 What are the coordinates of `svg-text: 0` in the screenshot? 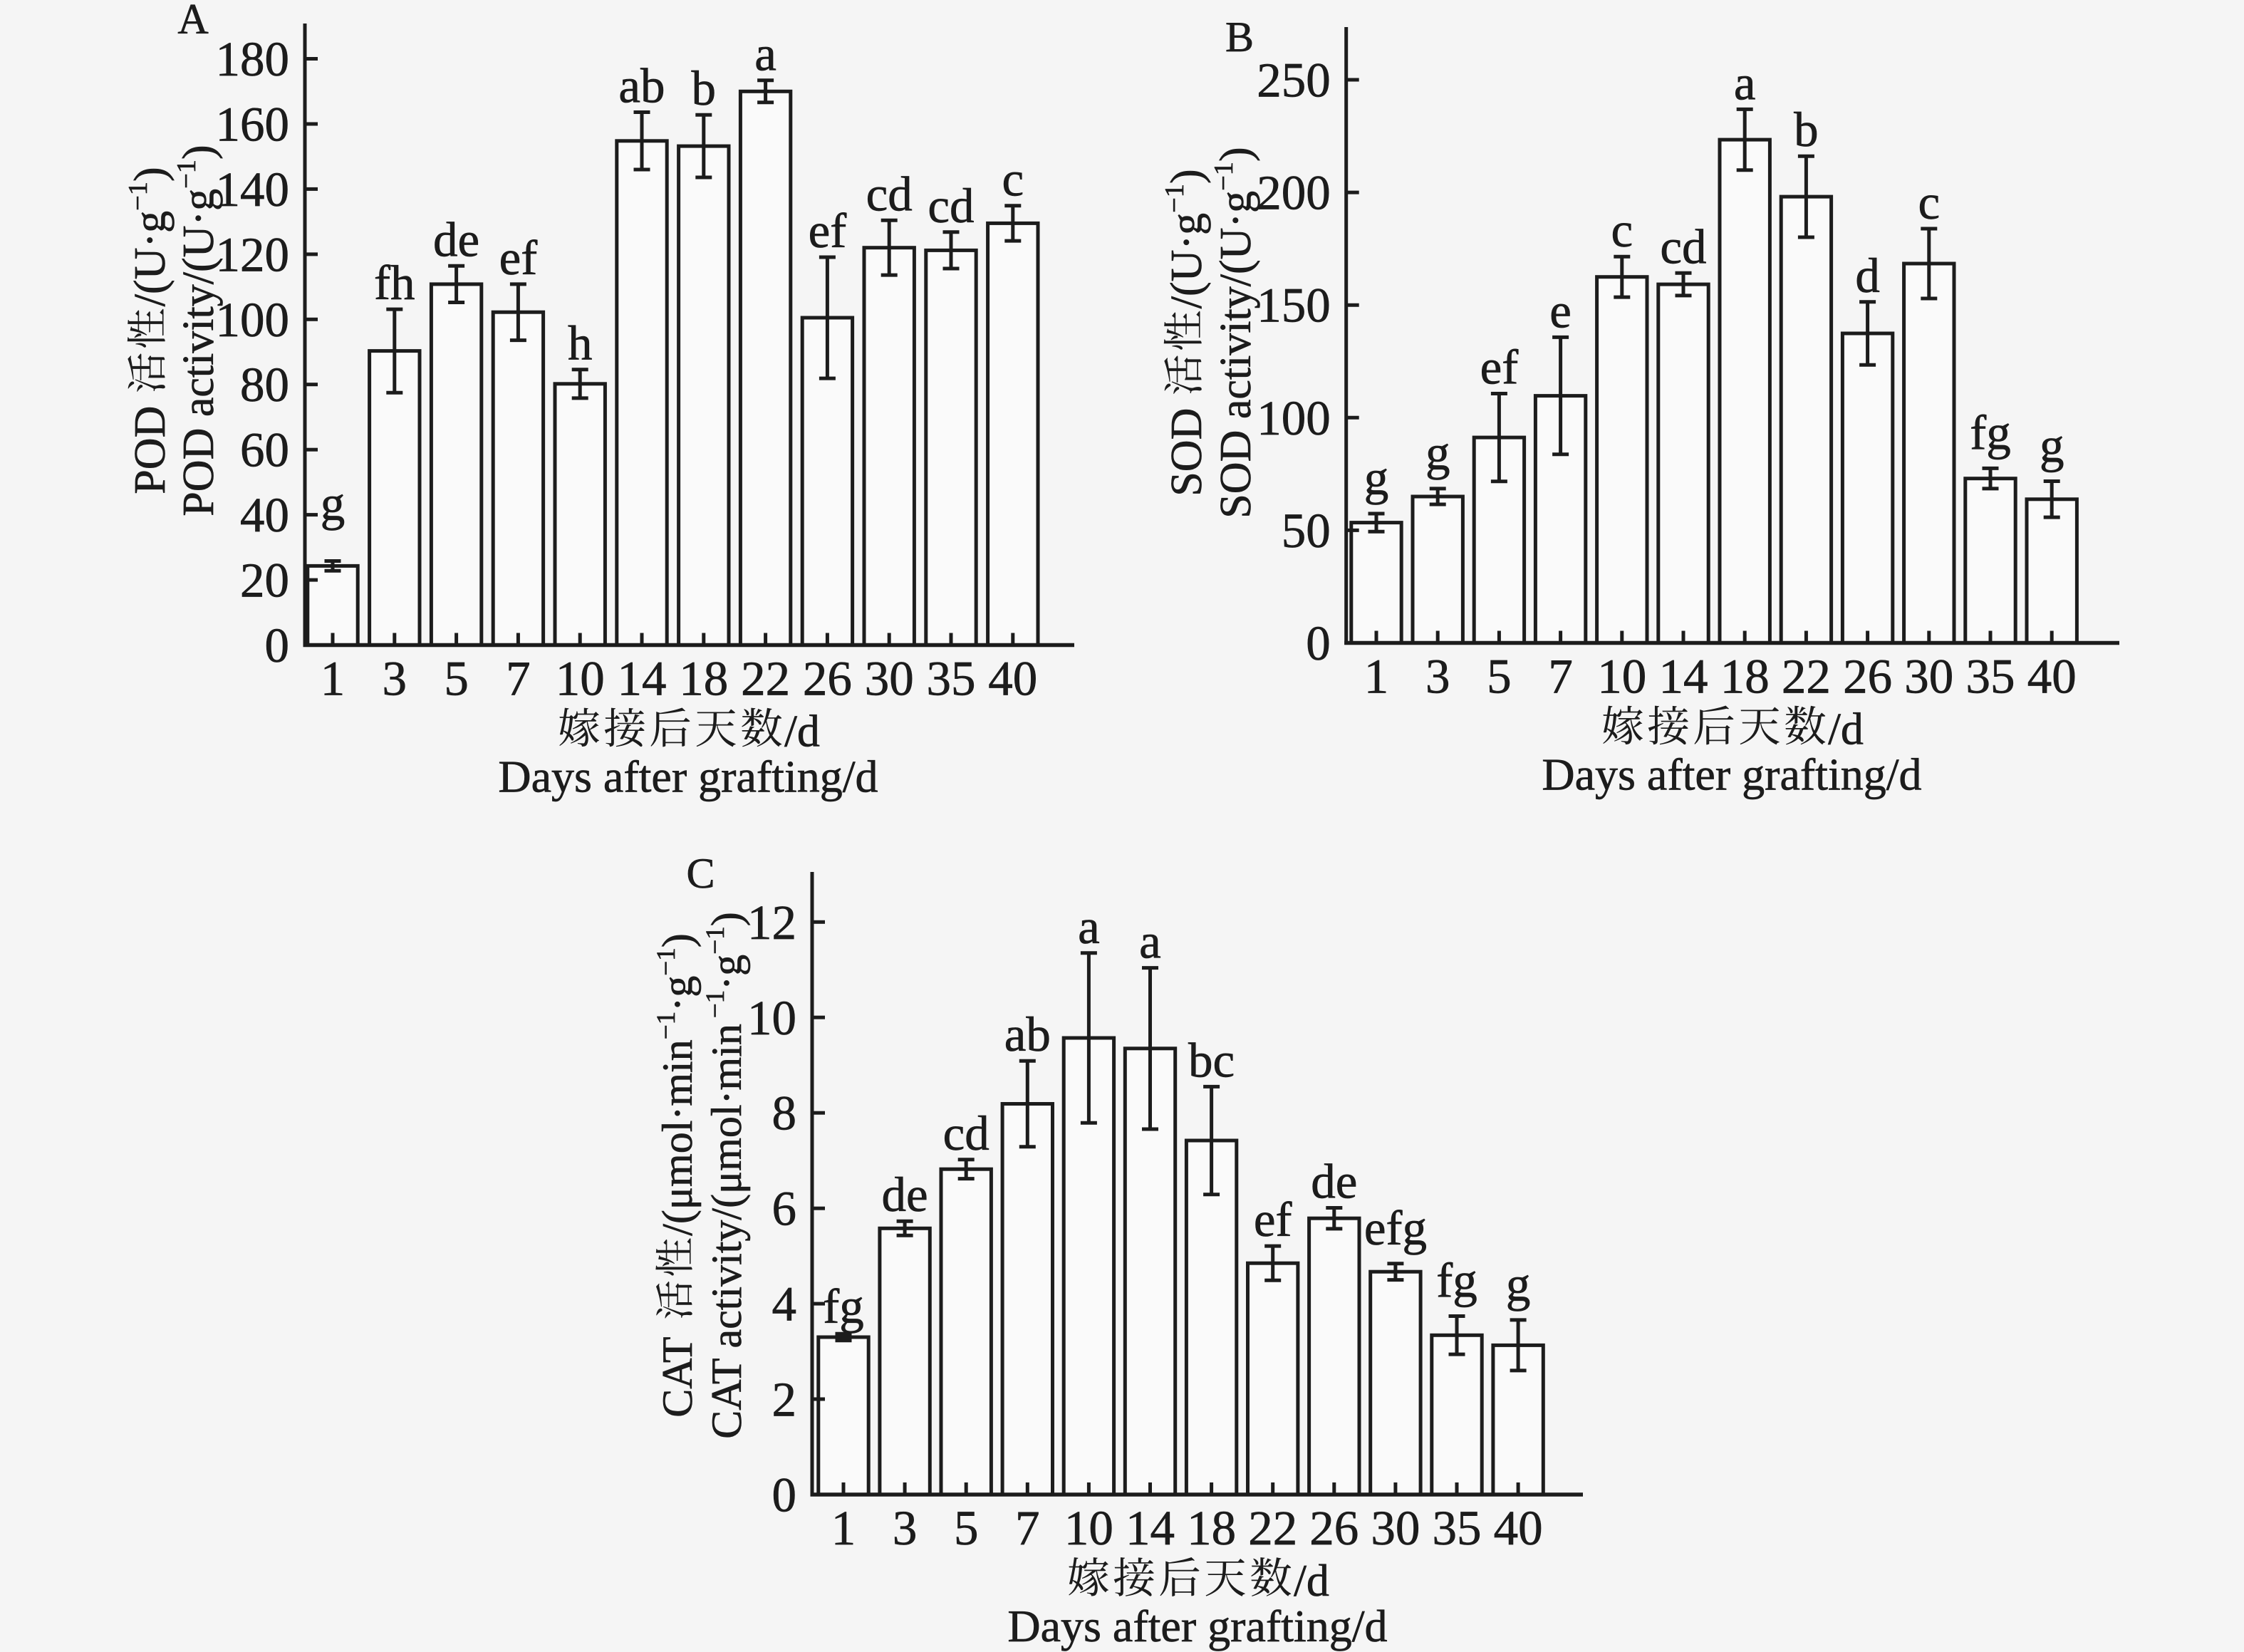 It's located at (277, 645).